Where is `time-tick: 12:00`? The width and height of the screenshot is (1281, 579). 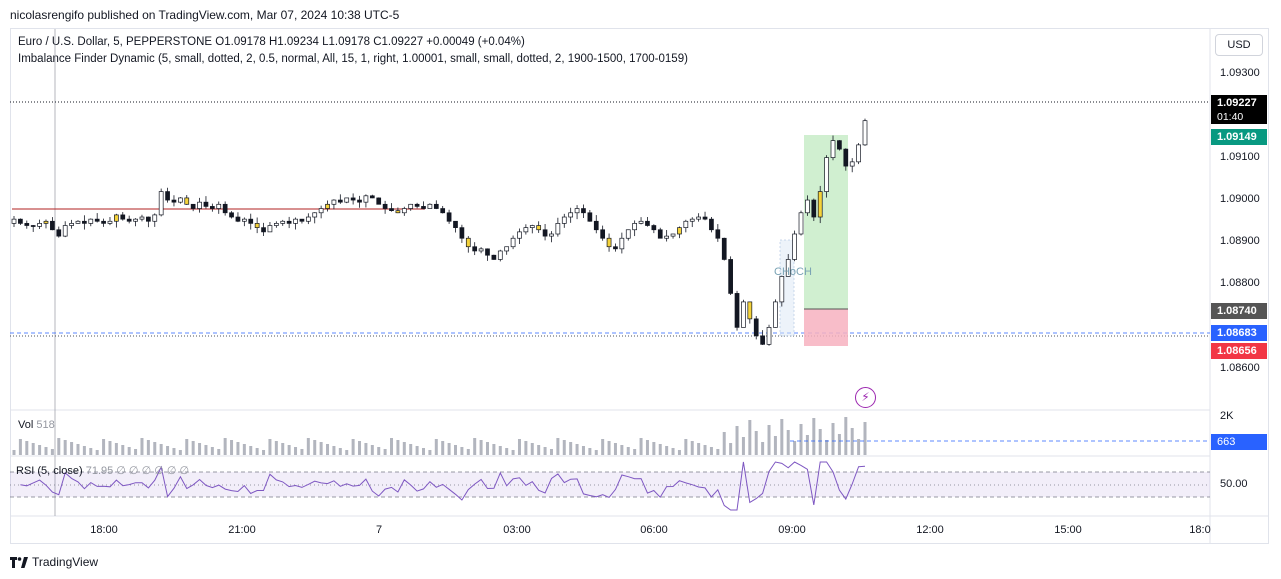
time-tick: 12:00 is located at coordinates (930, 530).